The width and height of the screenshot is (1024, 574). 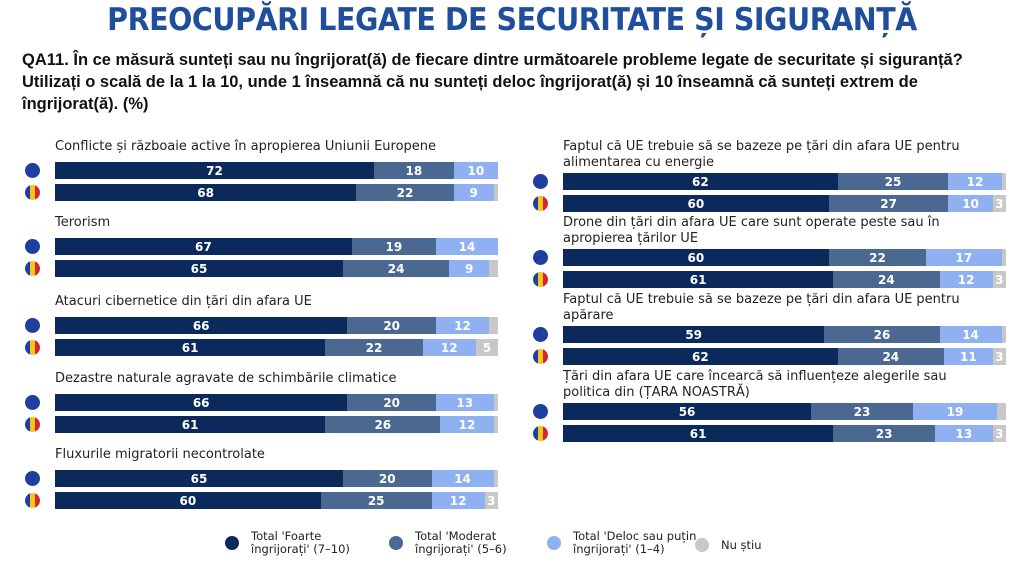 What do you see at coordinates (702, 545) in the screenshot?
I see `legend-dot-dontknow` at bounding box center [702, 545].